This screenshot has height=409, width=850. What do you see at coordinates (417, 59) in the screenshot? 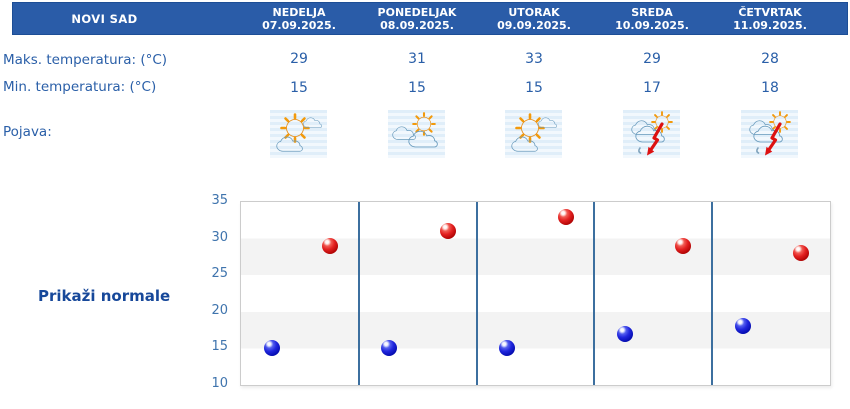
I see `max-temp-value: 31` at bounding box center [417, 59].